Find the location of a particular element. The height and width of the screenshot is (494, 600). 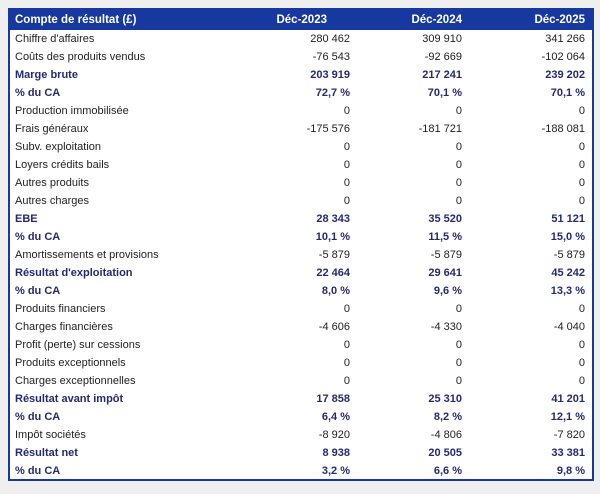

row-label: Résultat d'exploitation is located at coordinates (74, 273).